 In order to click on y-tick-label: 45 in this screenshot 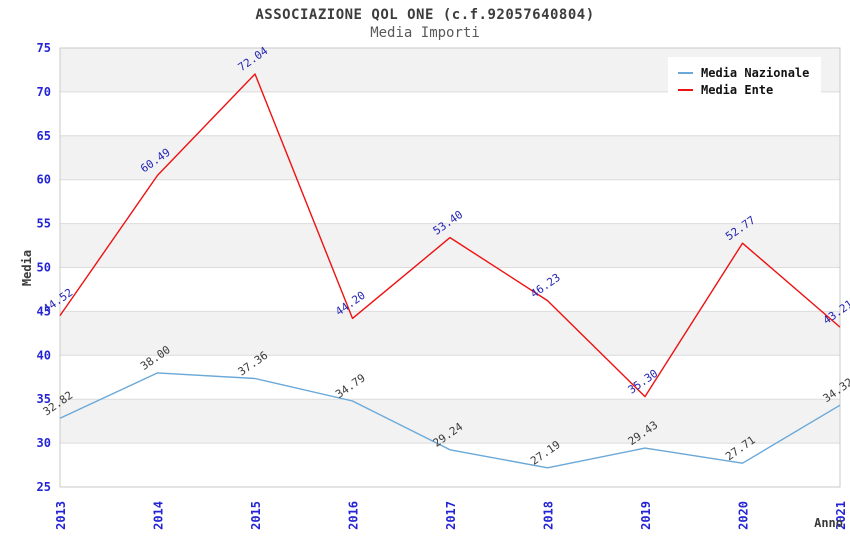, I will do `click(44, 311)`.